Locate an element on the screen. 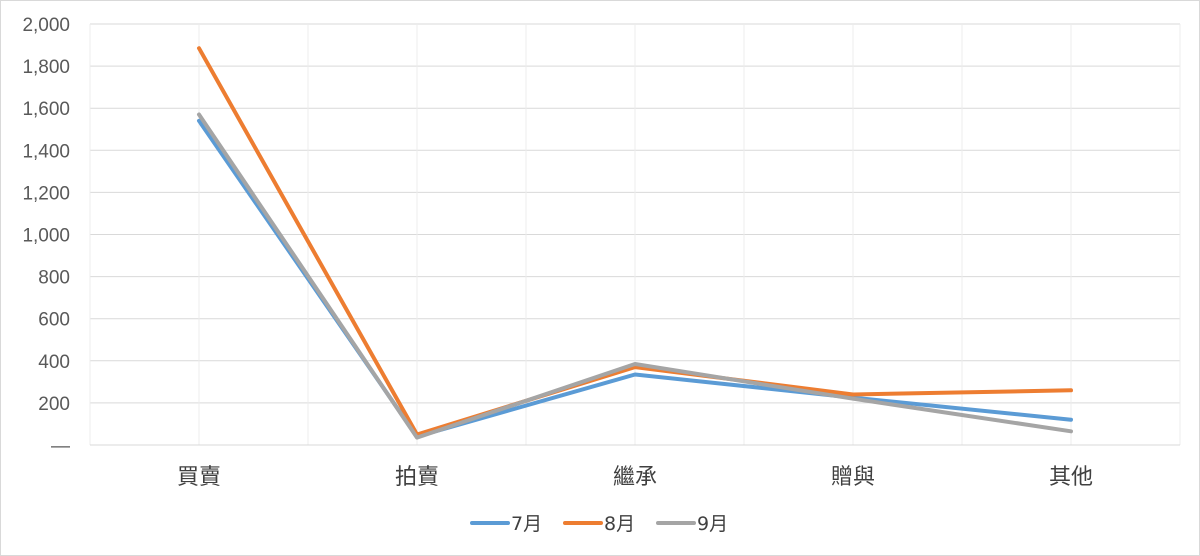 The height and width of the screenshot is (556, 1200). legend-label: 8月 is located at coordinates (619, 524).